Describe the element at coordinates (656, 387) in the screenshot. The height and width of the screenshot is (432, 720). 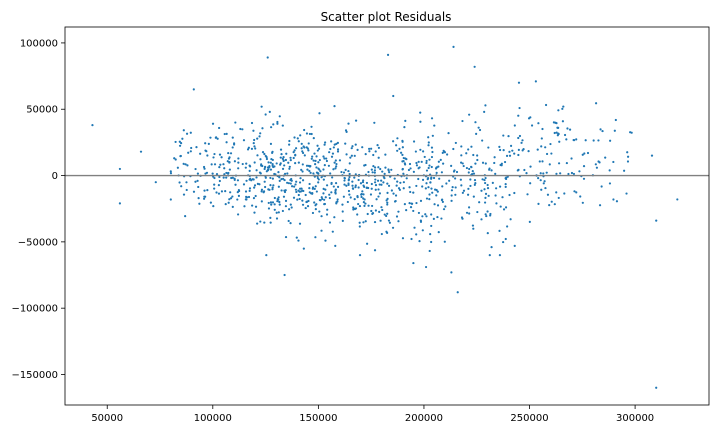
I see `data-point-outlier` at that location.